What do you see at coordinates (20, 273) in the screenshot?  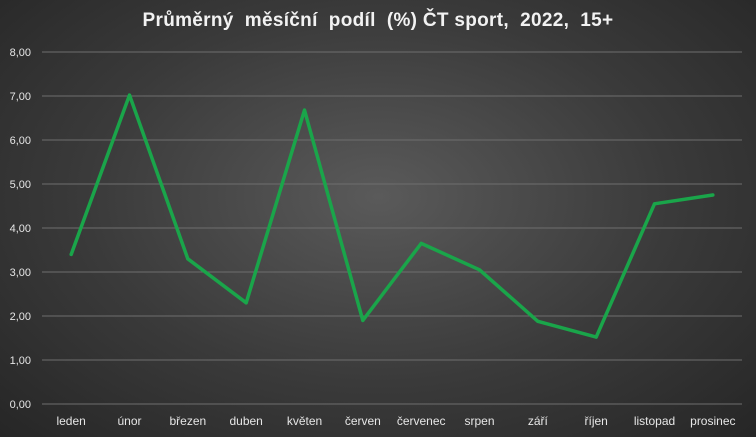 I see `y-tick-label: 3,00` at bounding box center [20, 273].